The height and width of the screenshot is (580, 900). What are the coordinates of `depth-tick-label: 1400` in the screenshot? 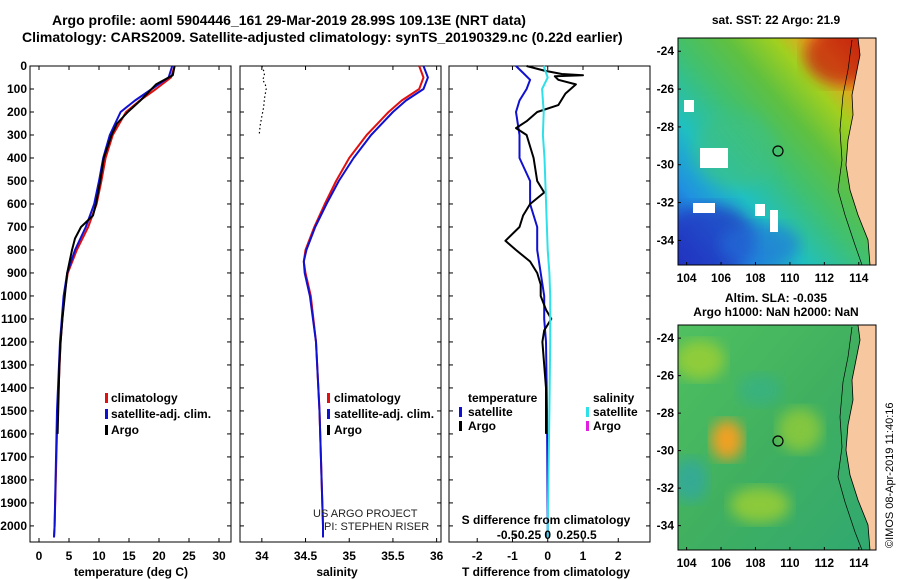 It's located at (13, 388).